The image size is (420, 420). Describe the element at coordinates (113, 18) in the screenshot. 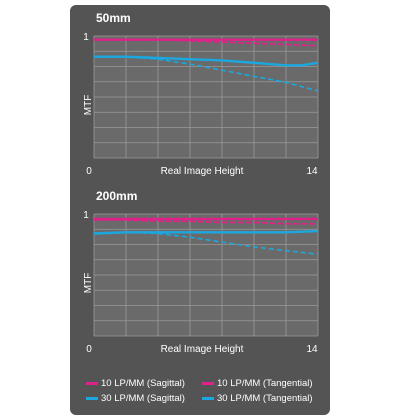

I see `chart-title: 50mm` at that location.